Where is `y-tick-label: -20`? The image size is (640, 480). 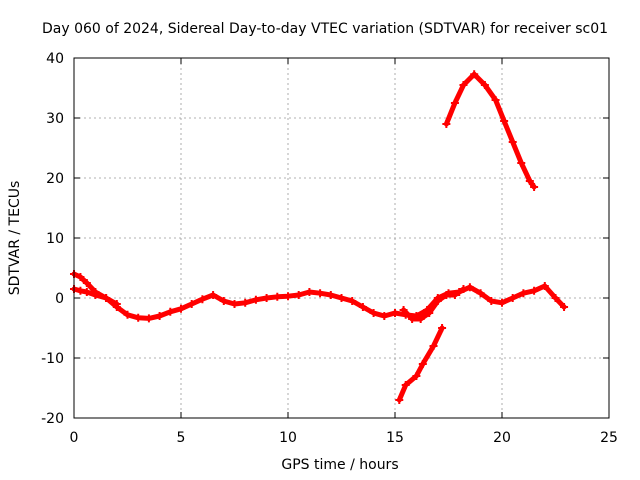 y-tick-label: -20 is located at coordinates (52, 419).